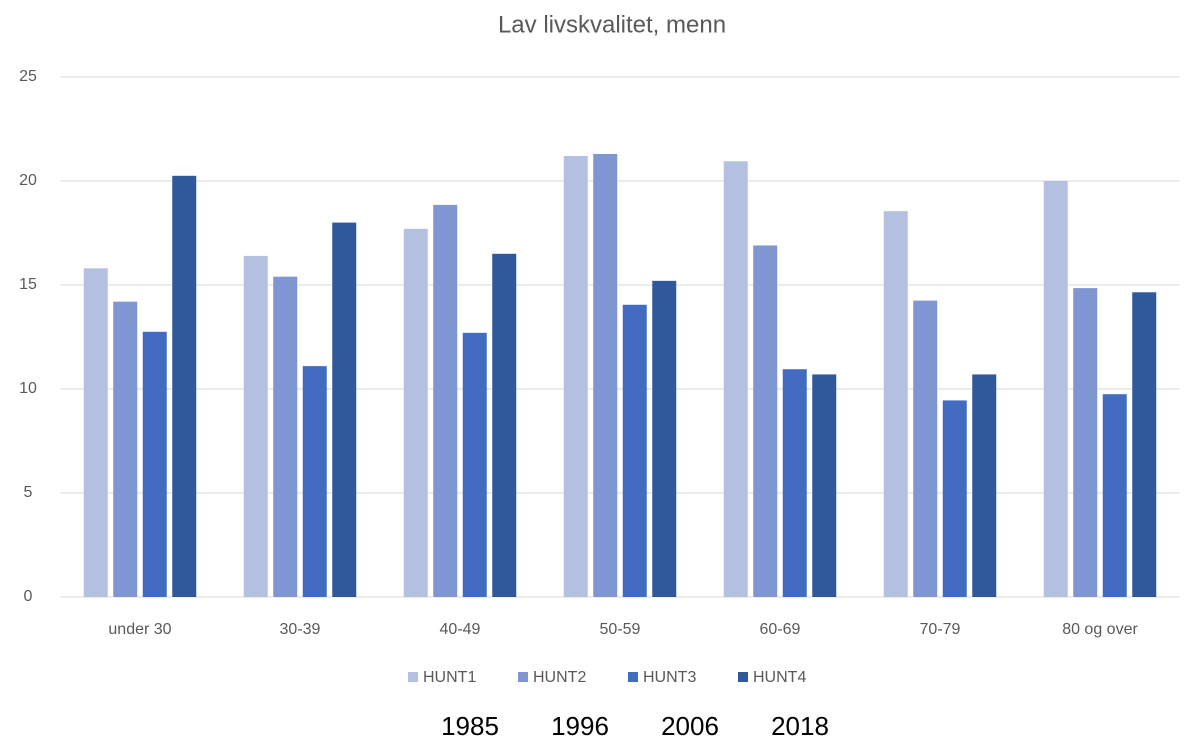  I want to click on x-tick-label: under 30, so click(139, 629).